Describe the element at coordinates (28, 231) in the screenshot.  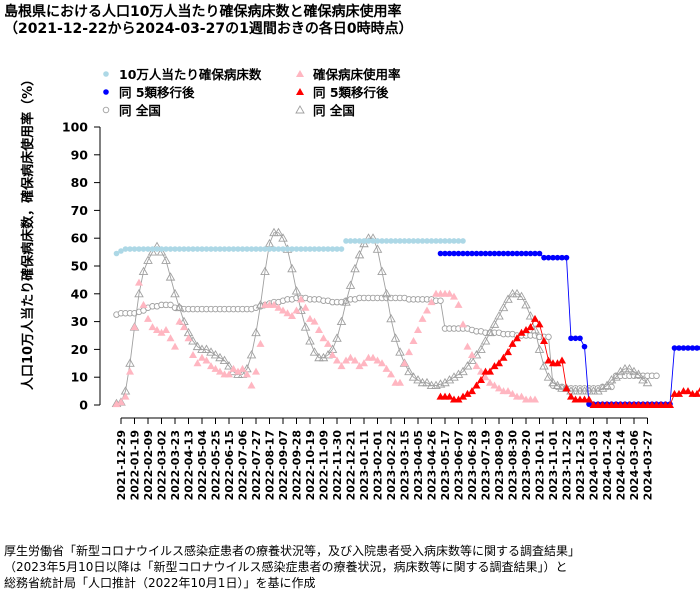
I see `y-axis-label: 人口10万人当たり確保病床数，確保病床使用率（%）` at that location.